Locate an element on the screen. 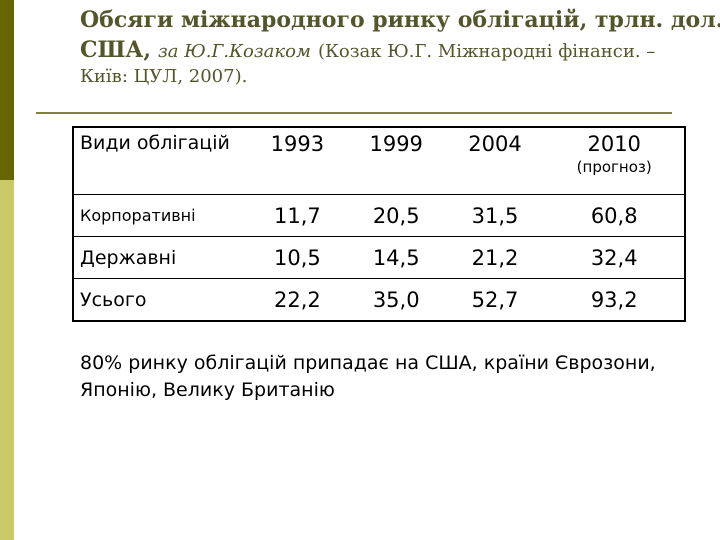 This screenshot has width=720, height=540. table-cell: 60,8 is located at coordinates (614, 215).